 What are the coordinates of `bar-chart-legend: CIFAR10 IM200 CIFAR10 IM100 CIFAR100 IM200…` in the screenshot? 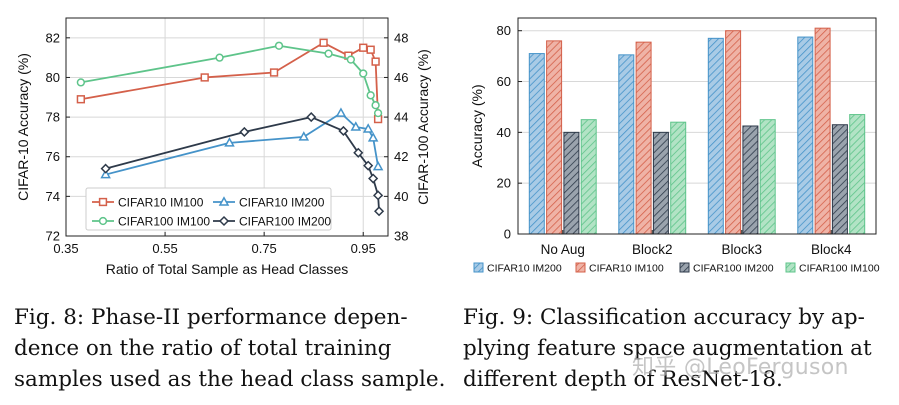 It's located at (676, 268).